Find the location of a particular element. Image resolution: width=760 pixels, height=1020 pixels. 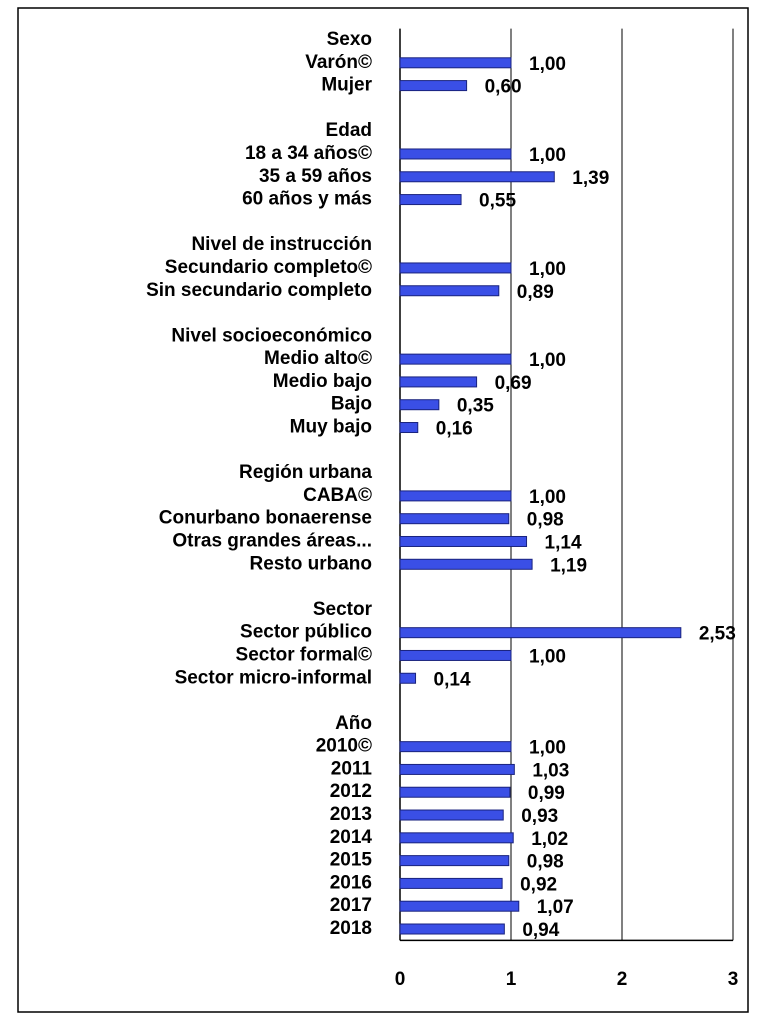

y-tick-label: 2013 is located at coordinates (351, 814).